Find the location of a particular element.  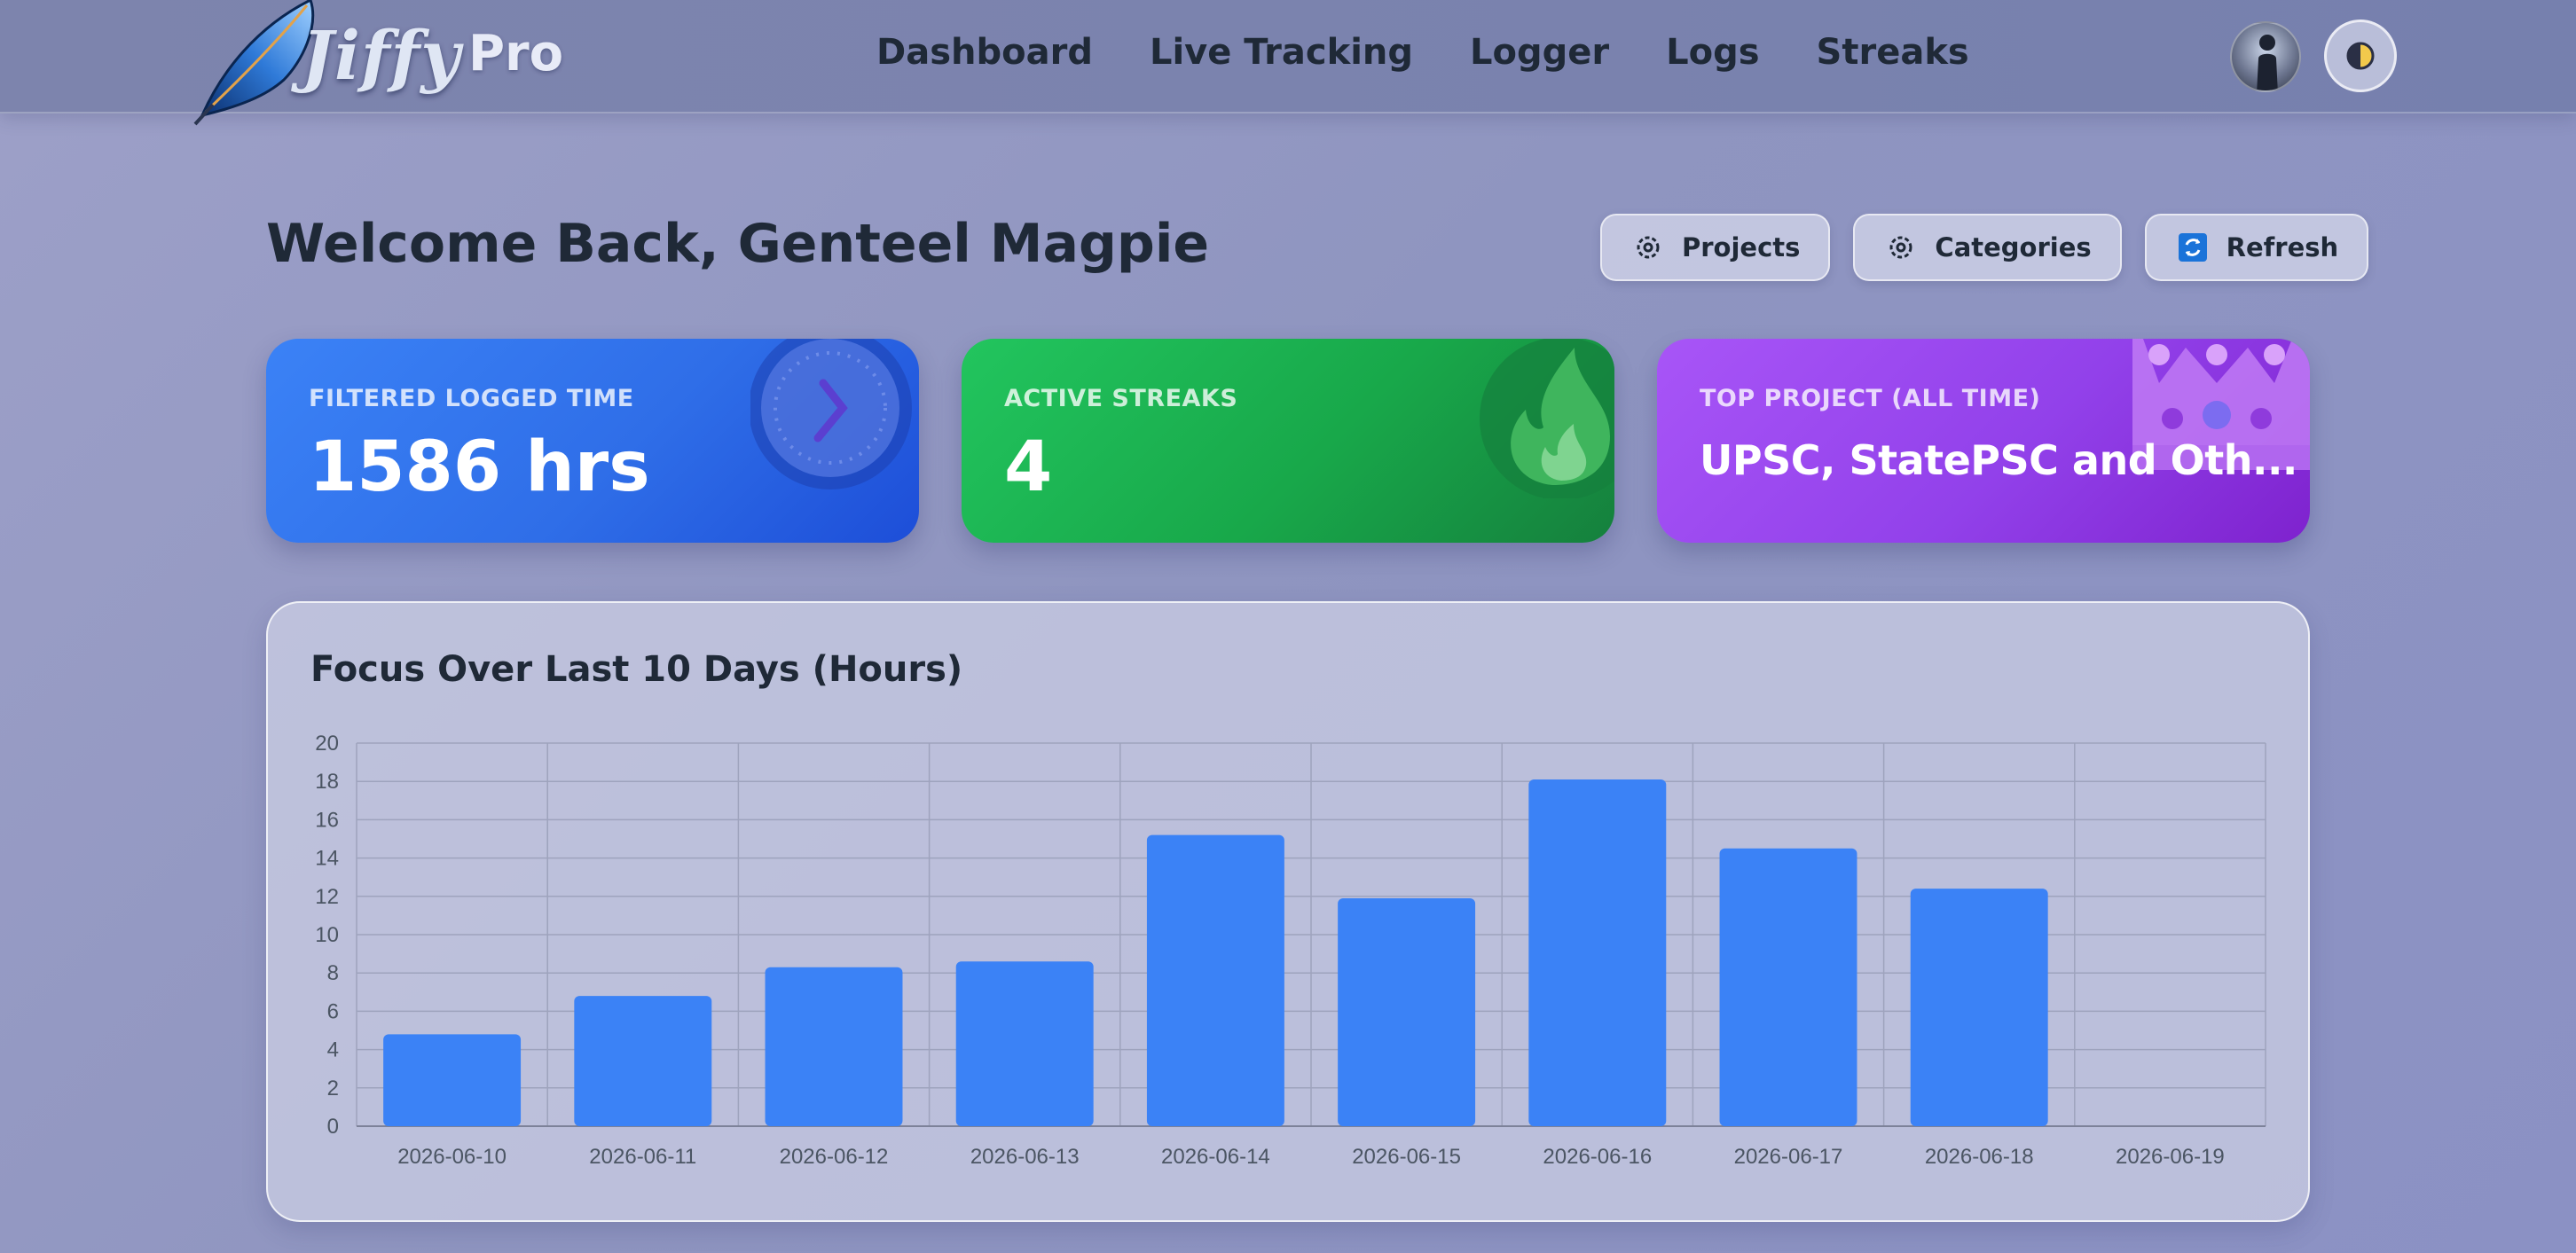

y-tick-label: 6 is located at coordinates (333, 1011).